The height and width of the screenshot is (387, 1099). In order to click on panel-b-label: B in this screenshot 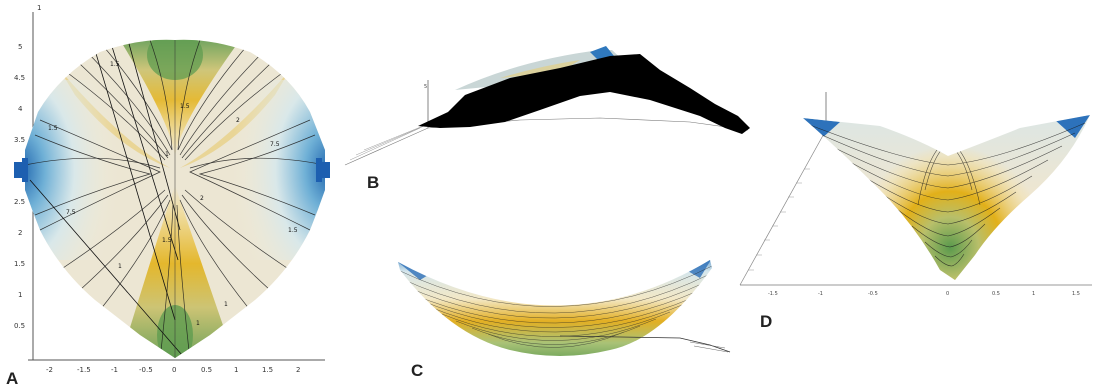, I will do `click(373, 182)`.